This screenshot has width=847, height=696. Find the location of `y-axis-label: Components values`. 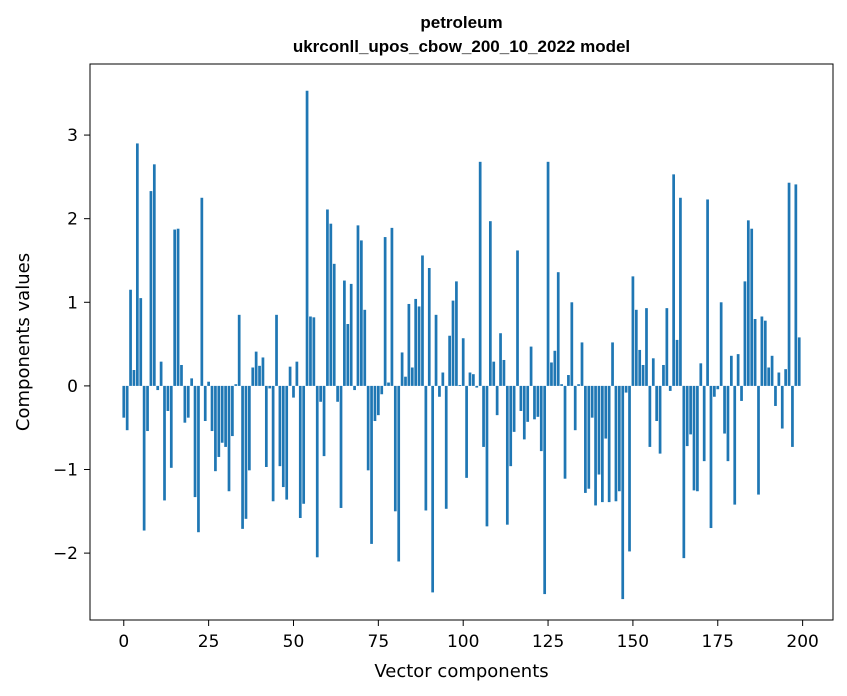

y-axis-label: Components values is located at coordinates (23, 342).